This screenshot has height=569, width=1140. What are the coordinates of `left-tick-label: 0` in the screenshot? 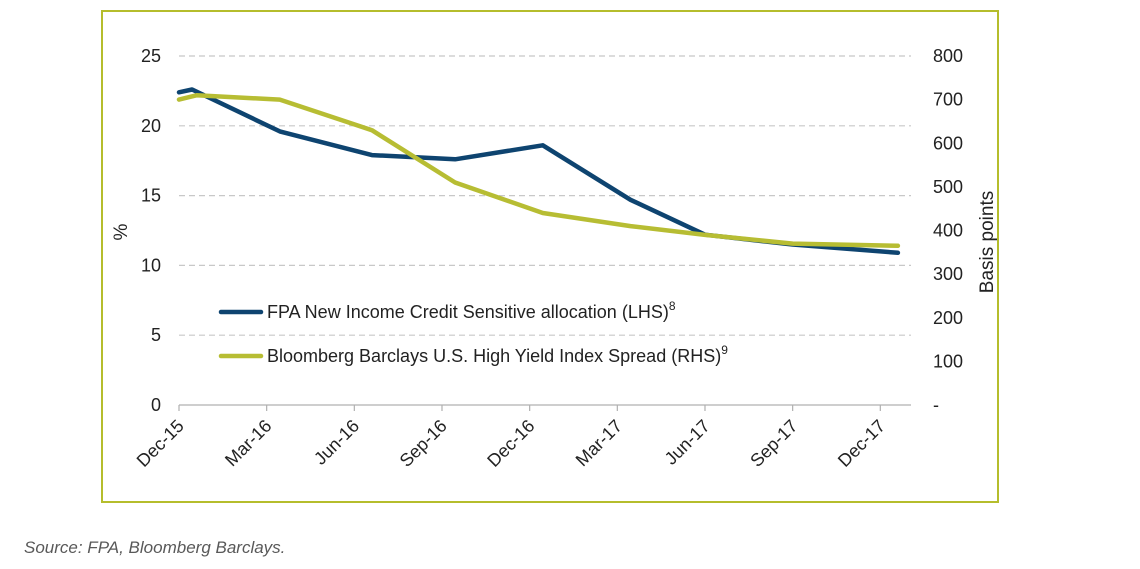 It's located at (156, 405).